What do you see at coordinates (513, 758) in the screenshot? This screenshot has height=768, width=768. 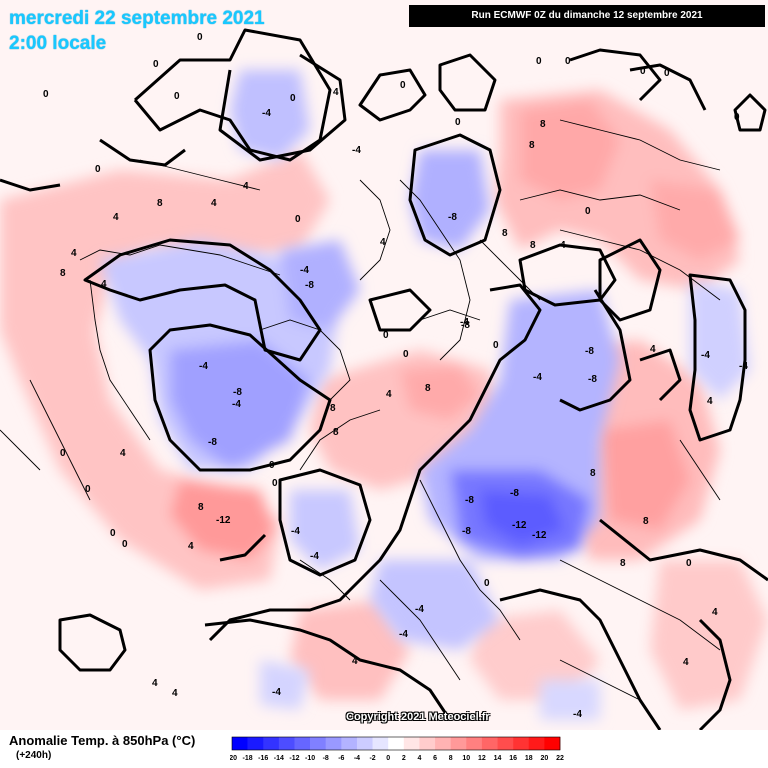 I see `legend-tick-label: 16` at bounding box center [513, 758].